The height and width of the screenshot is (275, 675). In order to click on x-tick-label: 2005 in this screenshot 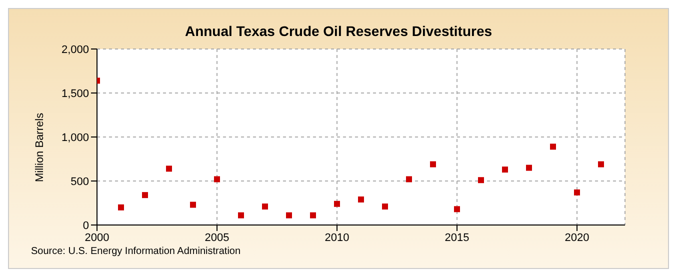, I will do `click(217, 238)`.